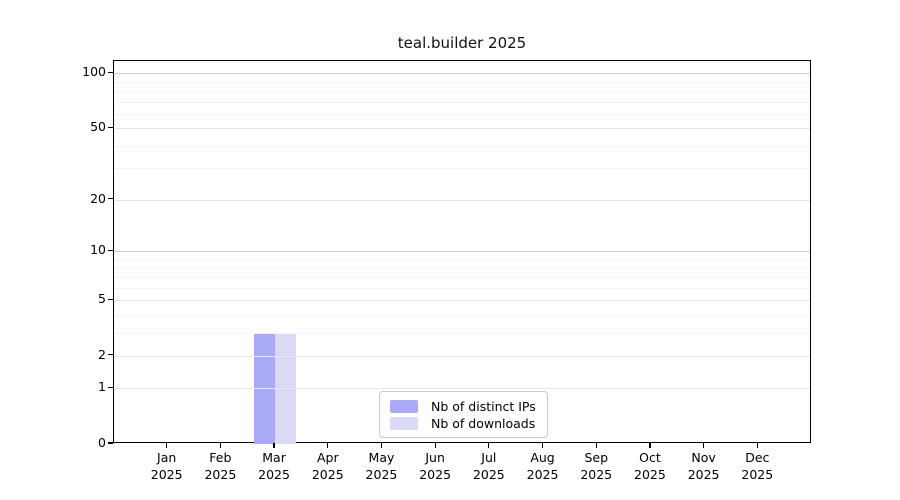 The width and height of the screenshot is (900, 500). What do you see at coordinates (381, 445) in the screenshot?
I see `x-tick-may` at bounding box center [381, 445].